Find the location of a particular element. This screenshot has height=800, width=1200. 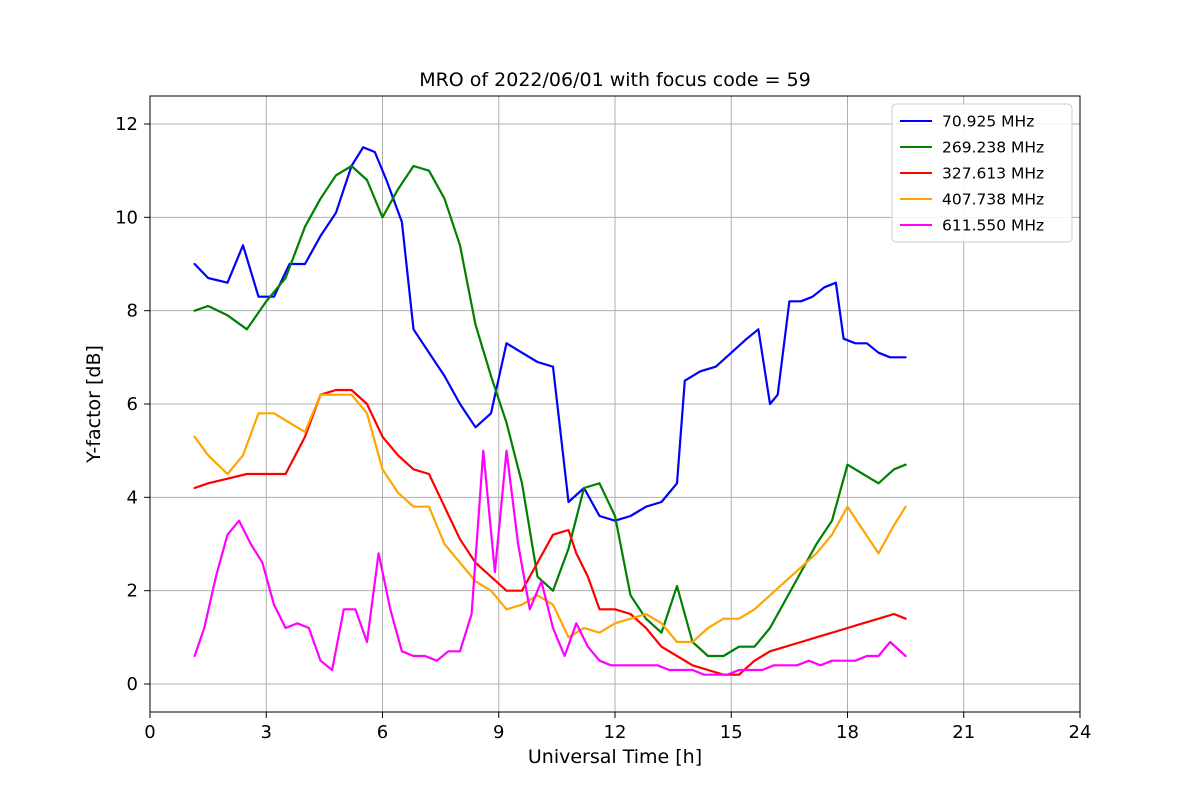

x-tick-label: 12 is located at coordinates (615, 732).